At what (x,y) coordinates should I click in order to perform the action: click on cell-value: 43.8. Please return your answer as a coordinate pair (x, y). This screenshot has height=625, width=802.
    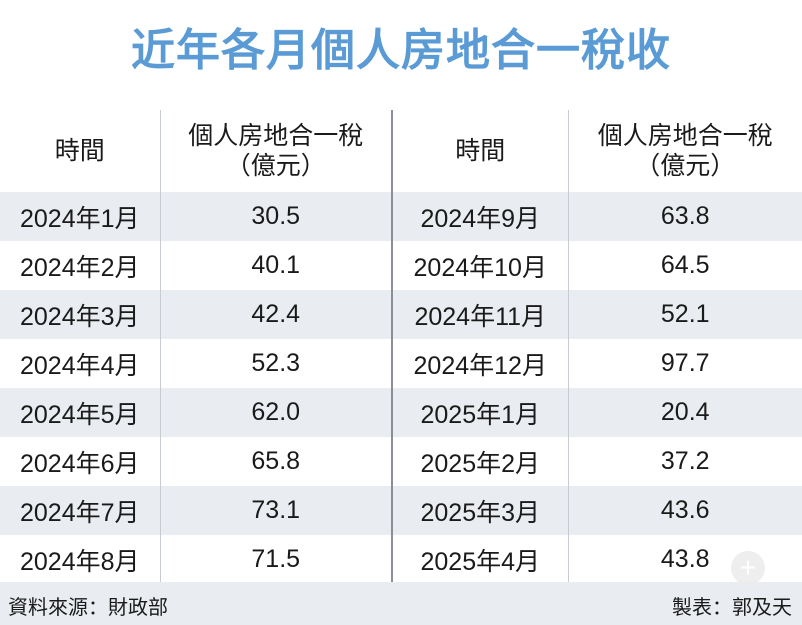
    Looking at the image, I should click on (684, 559).